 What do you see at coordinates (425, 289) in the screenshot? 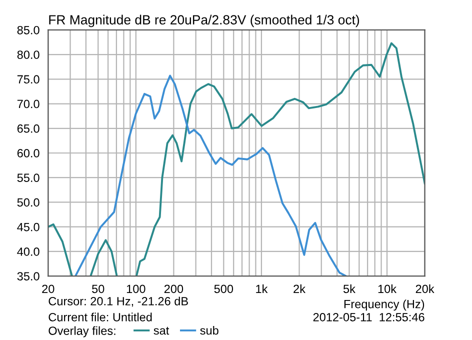
I see `x-tick-label: 20k` at bounding box center [425, 289].